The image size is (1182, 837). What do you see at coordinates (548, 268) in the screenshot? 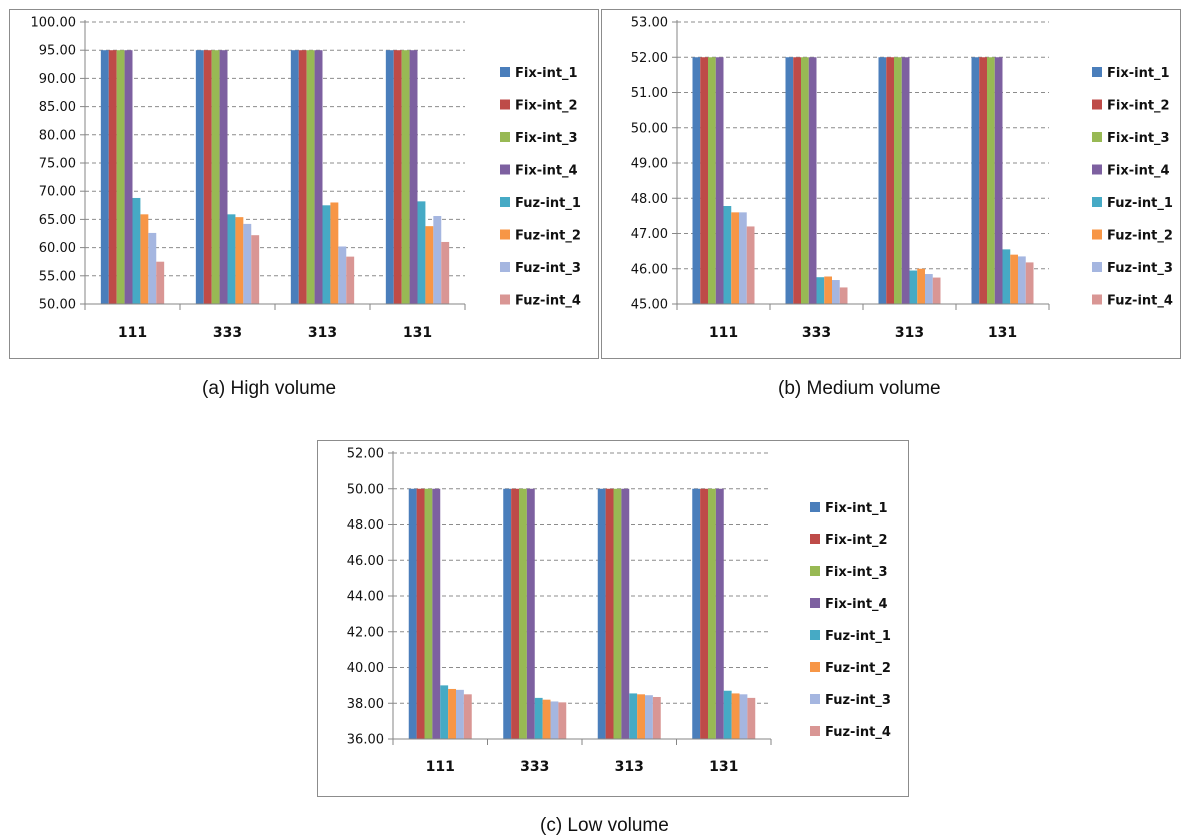
I see `legend-label: Fuz-int_3` at bounding box center [548, 268].